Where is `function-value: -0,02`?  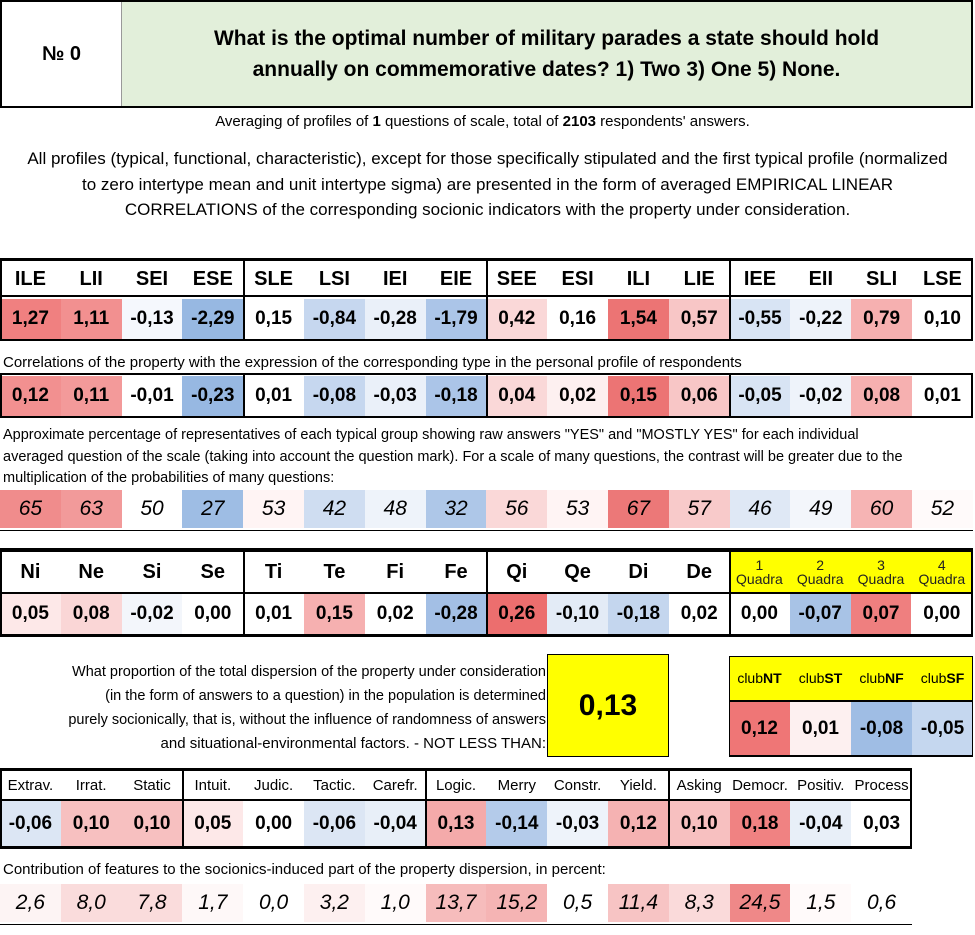
function-value: -0,02 is located at coordinates (152, 614).